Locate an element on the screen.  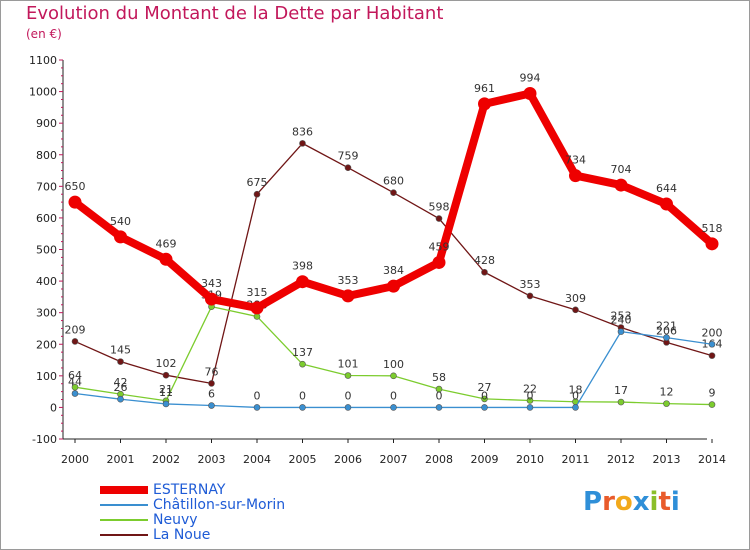
x-tick-label: 2005 is located at coordinates (303, 459).